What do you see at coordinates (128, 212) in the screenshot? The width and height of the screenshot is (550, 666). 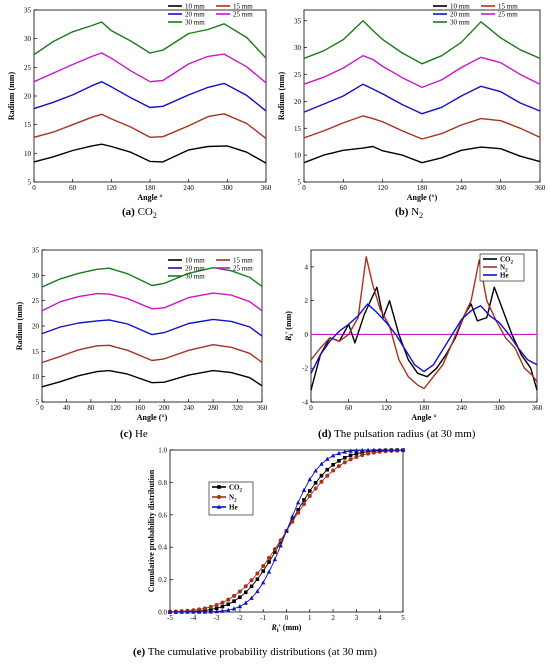 I see `caption-a-label: (a)` at bounding box center [128, 212].